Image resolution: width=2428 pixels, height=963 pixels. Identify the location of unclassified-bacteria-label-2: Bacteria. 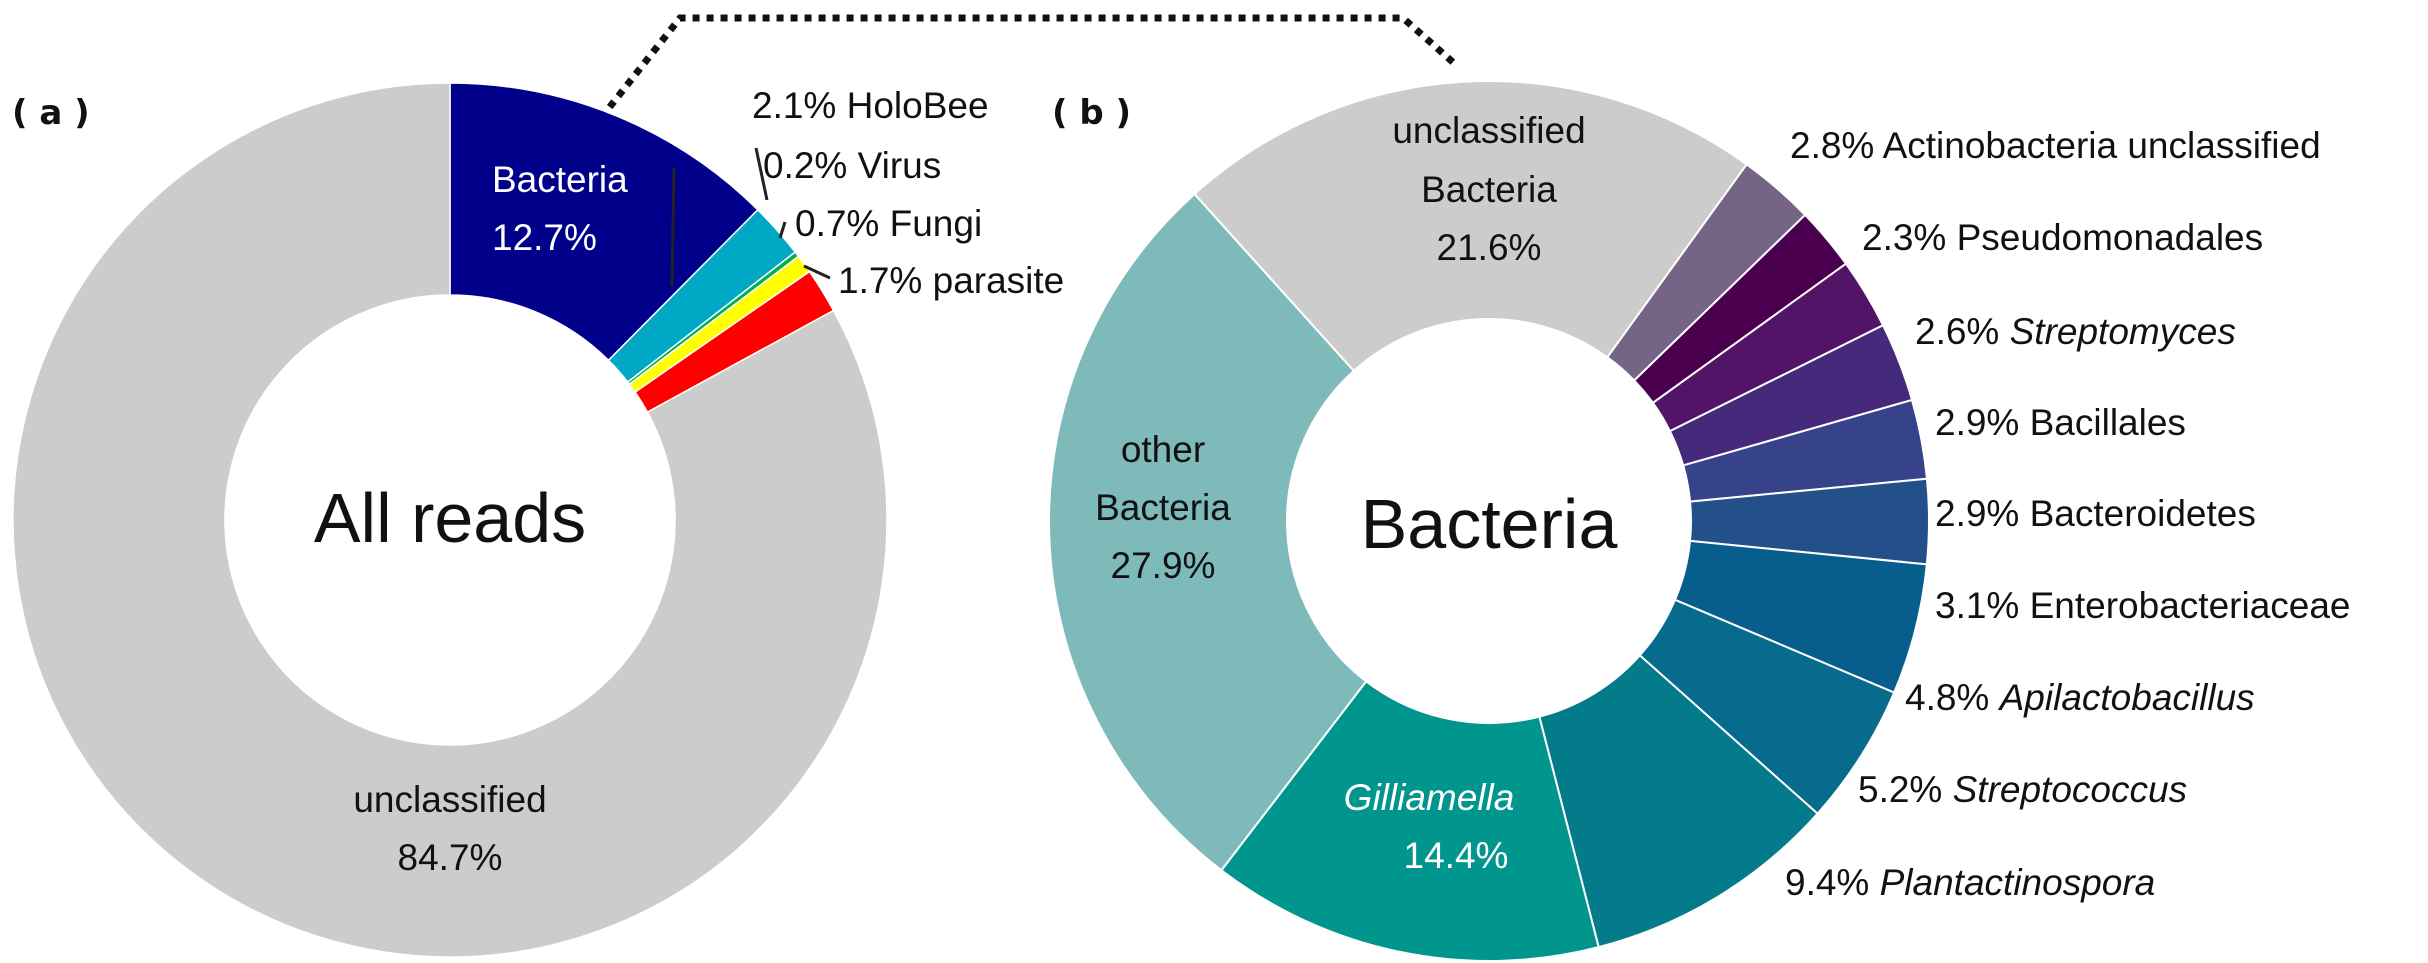
(1489, 189).